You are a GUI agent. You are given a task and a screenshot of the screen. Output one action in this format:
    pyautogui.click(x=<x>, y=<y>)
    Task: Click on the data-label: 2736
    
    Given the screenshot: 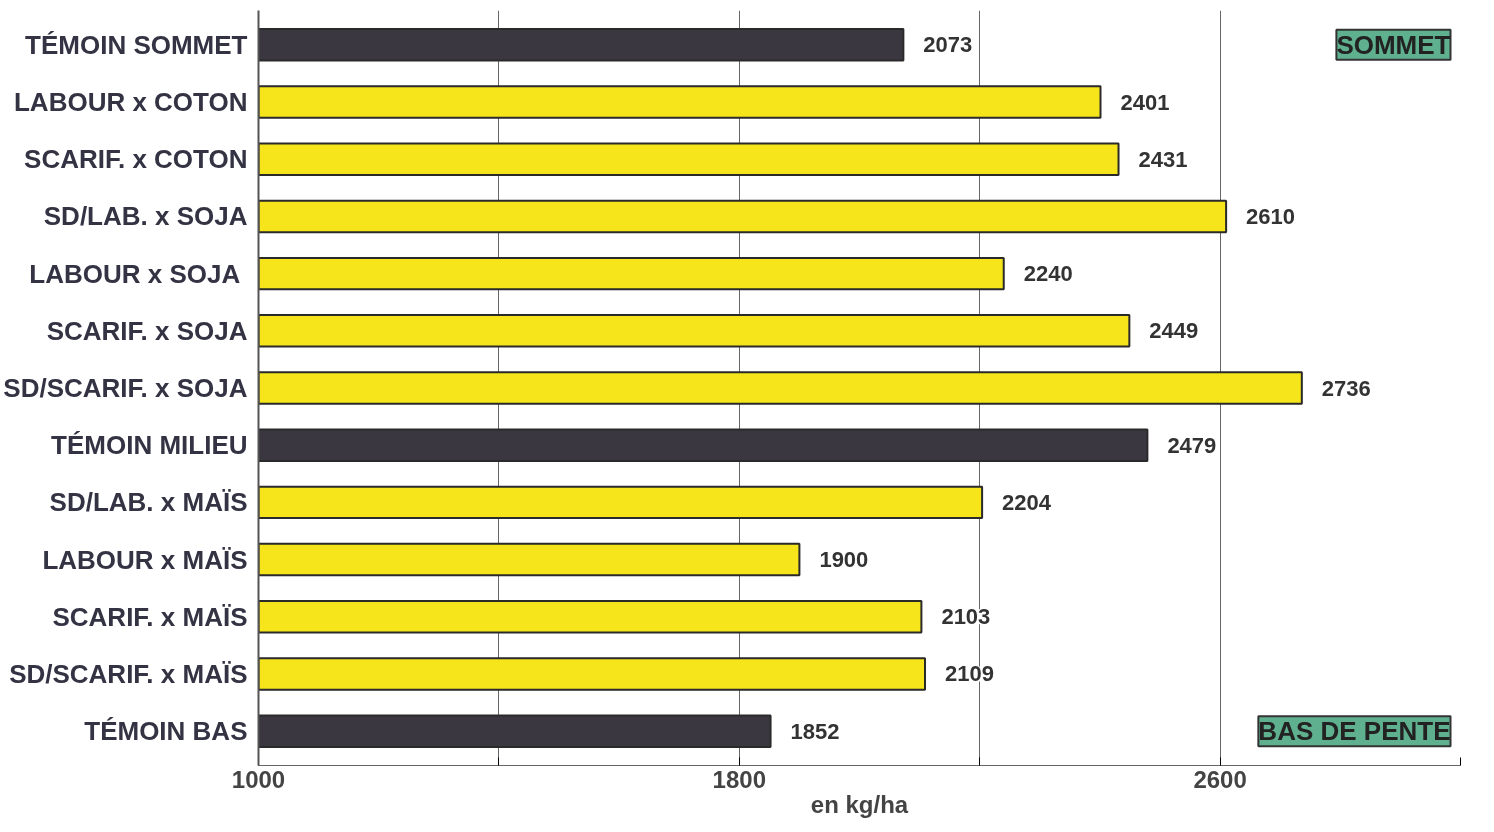 What is the action you would take?
    pyautogui.click(x=1346, y=388)
    